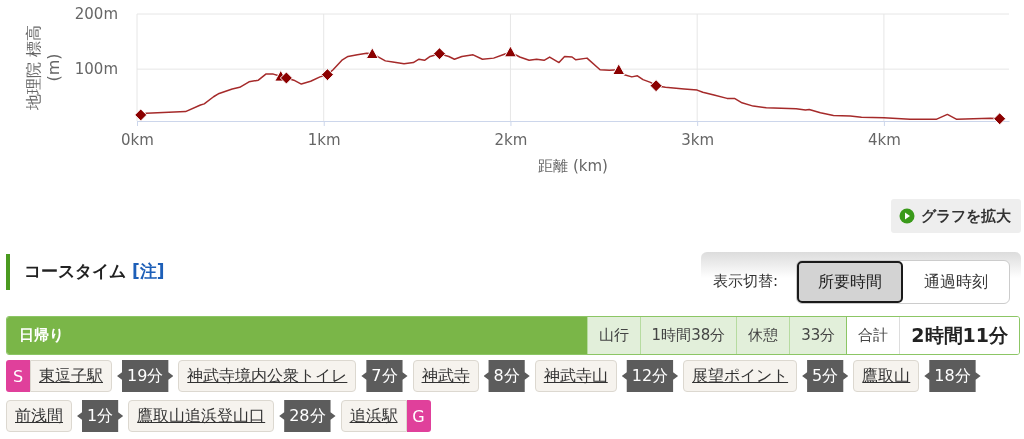 This screenshot has width=1024, height=439. I want to click on x-axis-title: 距離 (km), so click(573, 166).